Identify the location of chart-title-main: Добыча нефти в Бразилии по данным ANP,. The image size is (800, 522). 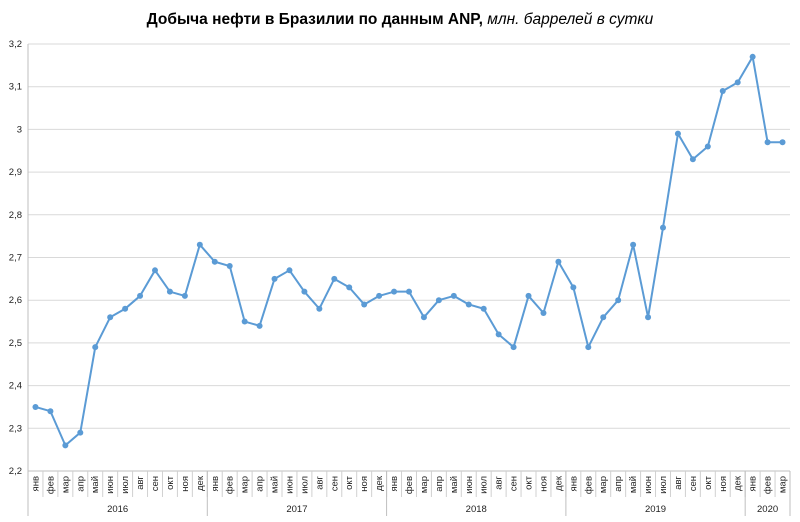
(314, 19).